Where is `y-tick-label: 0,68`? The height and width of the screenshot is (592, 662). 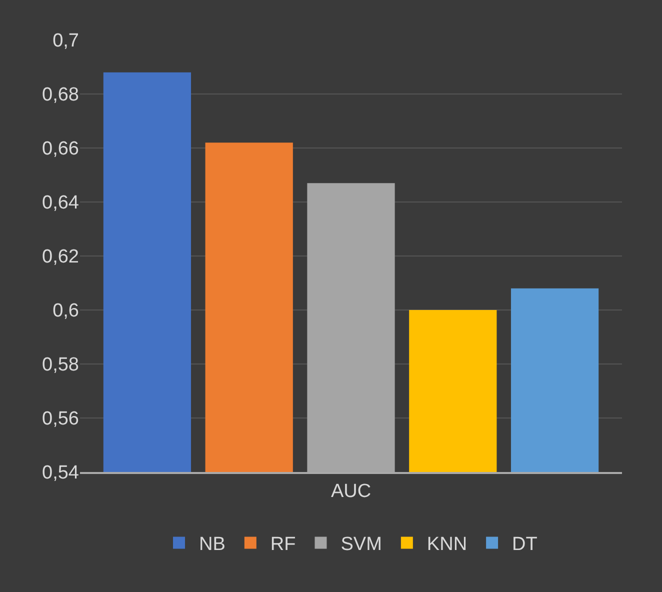
y-tick-label: 0,68 is located at coordinates (60, 95).